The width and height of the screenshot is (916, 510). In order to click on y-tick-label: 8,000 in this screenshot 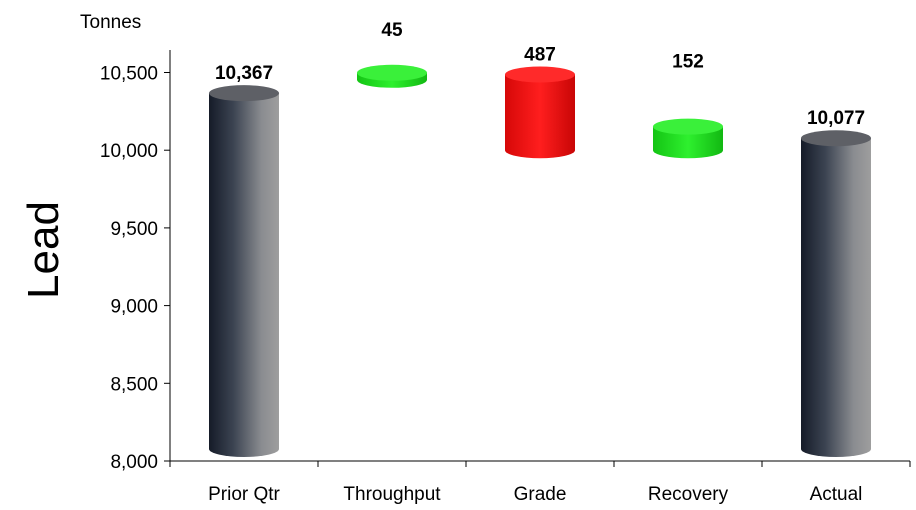, I will do `click(134, 462)`.